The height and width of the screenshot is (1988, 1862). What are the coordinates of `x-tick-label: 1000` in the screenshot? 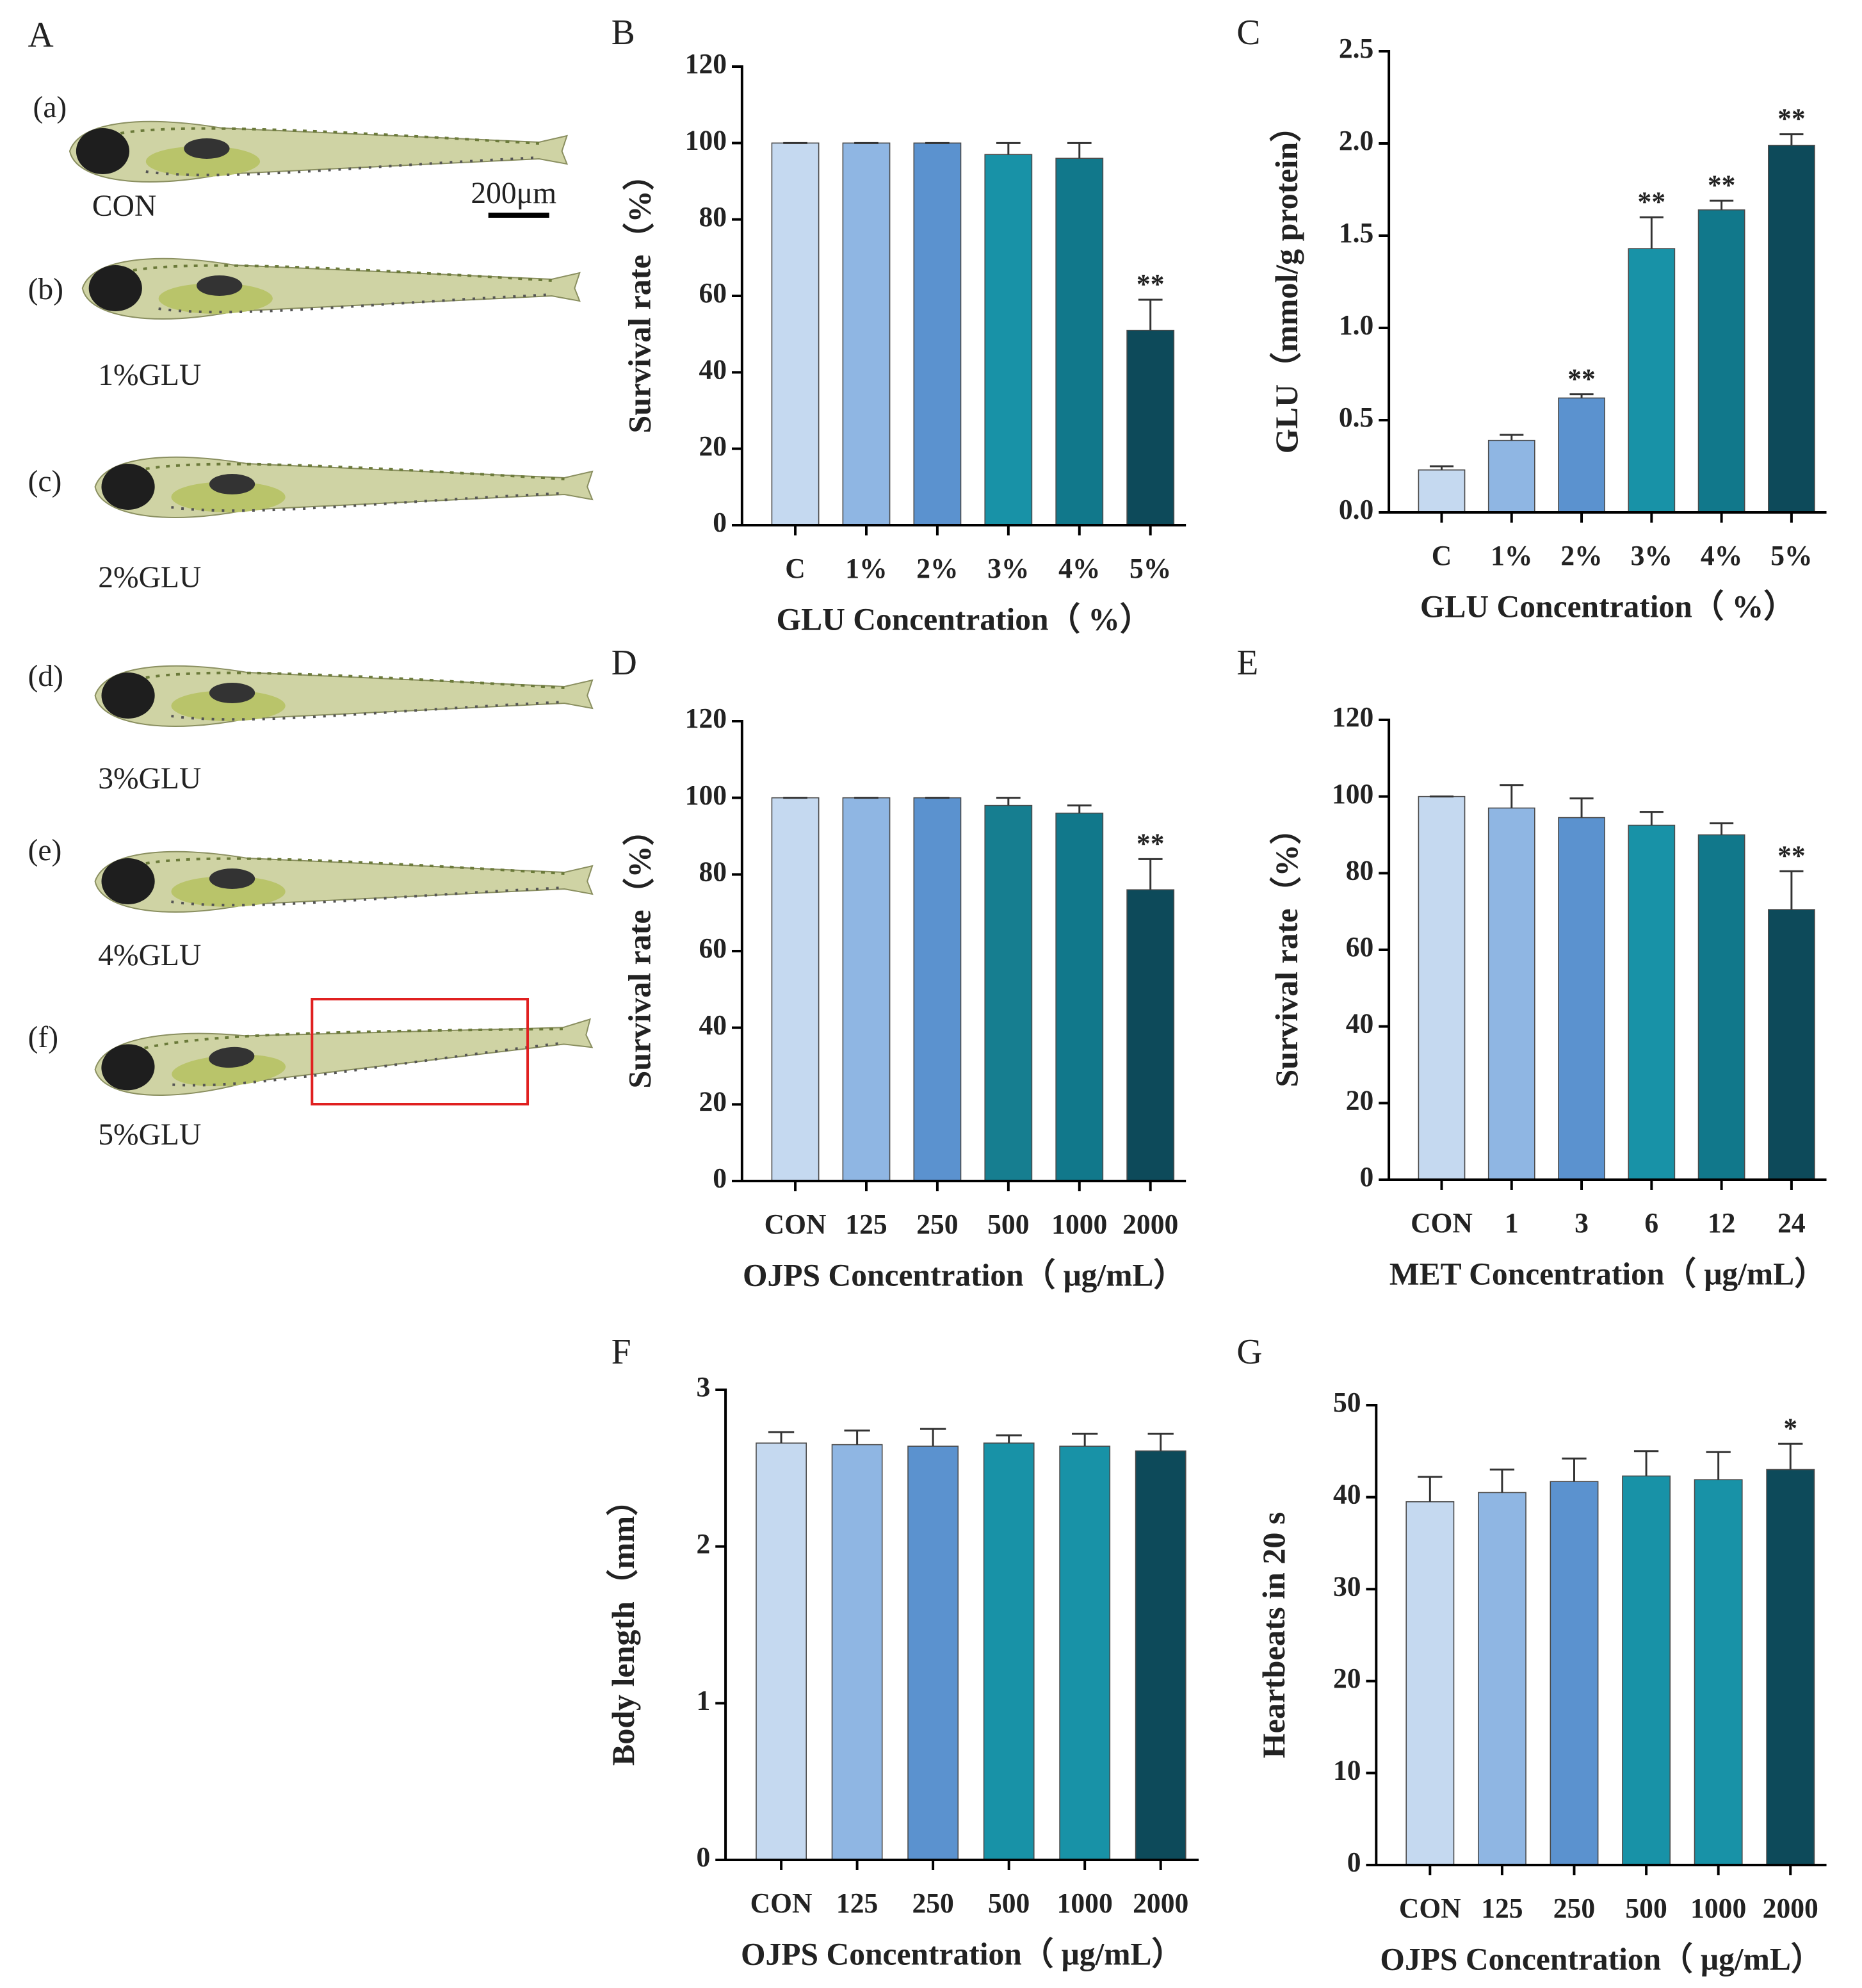 It's located at (1085, 1903).